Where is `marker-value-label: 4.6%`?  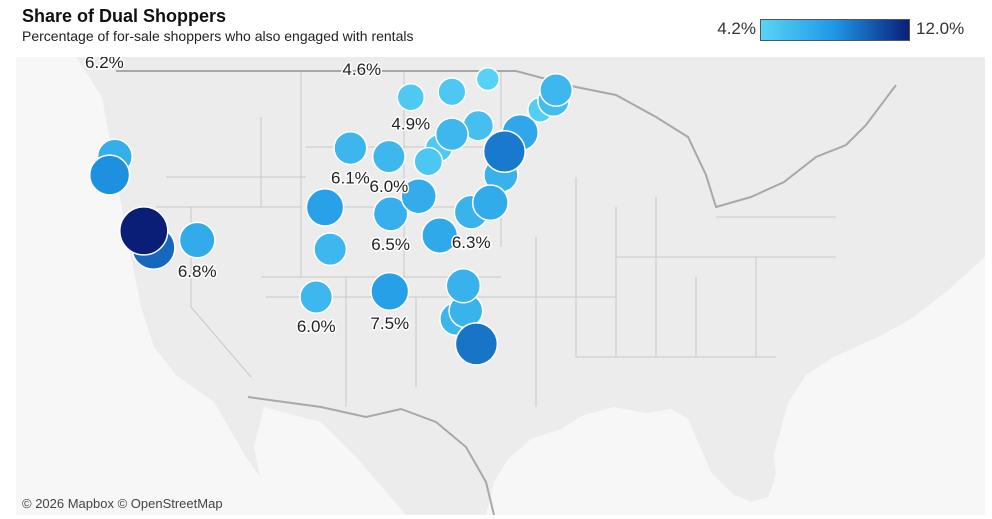 marker-value-label: 4.6% is located at coordinates (361, 69).